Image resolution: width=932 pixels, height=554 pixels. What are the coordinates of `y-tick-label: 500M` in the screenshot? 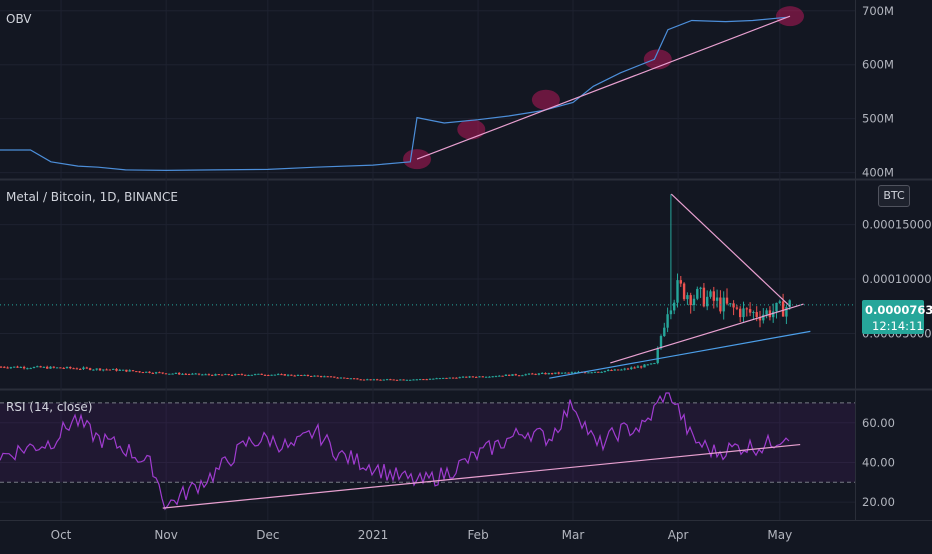 It's located at (878, 119).